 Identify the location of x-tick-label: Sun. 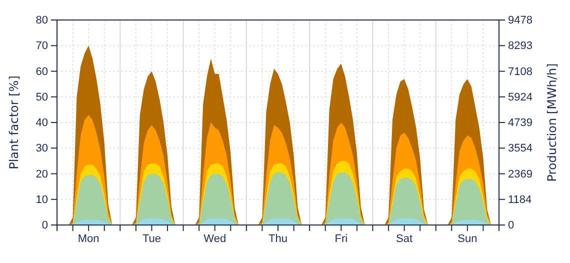
(468, 238).